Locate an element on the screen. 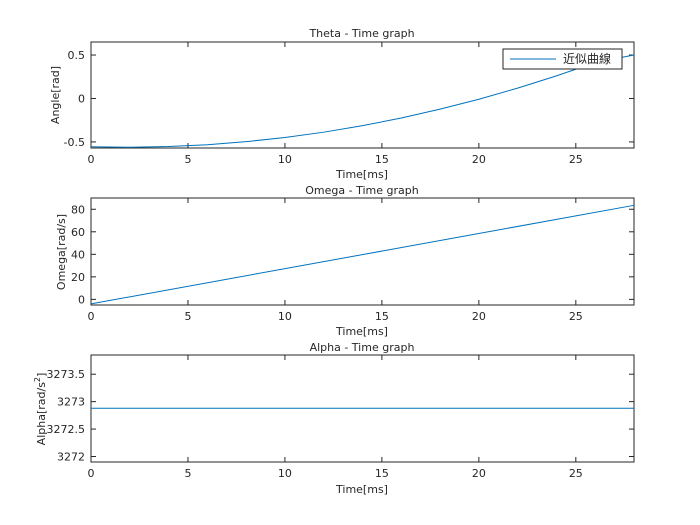  omega-title: Omega - Time graph is located at coordinates (361, 190).